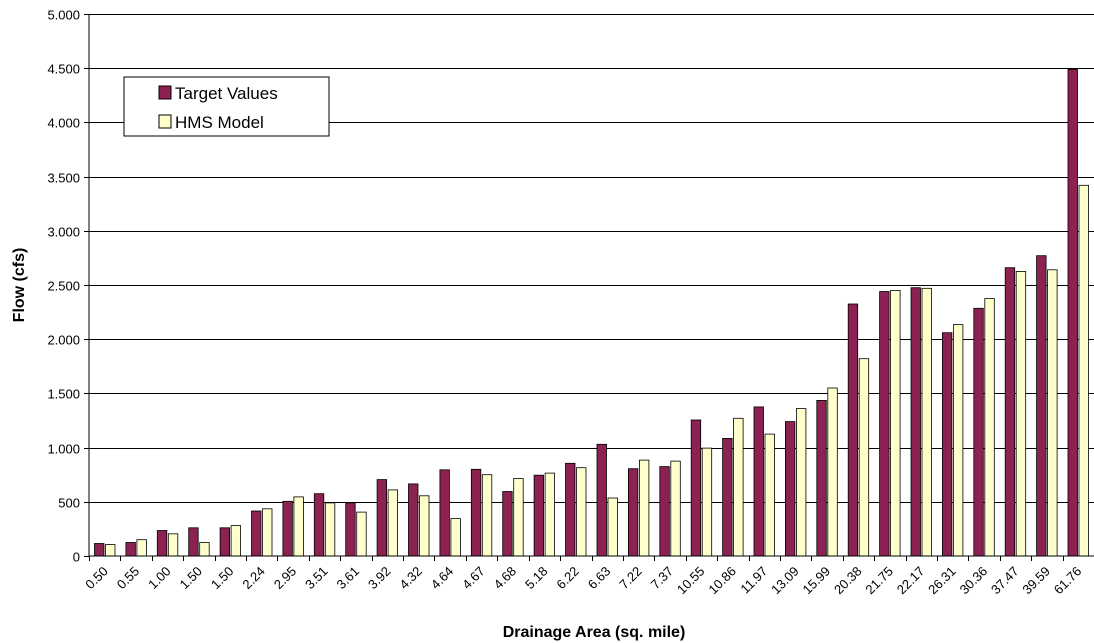  What do you see at coordinates (63, 69) in the screenshot?
I see `y-tick-label: 4.500` at bounding box center [63, 69].